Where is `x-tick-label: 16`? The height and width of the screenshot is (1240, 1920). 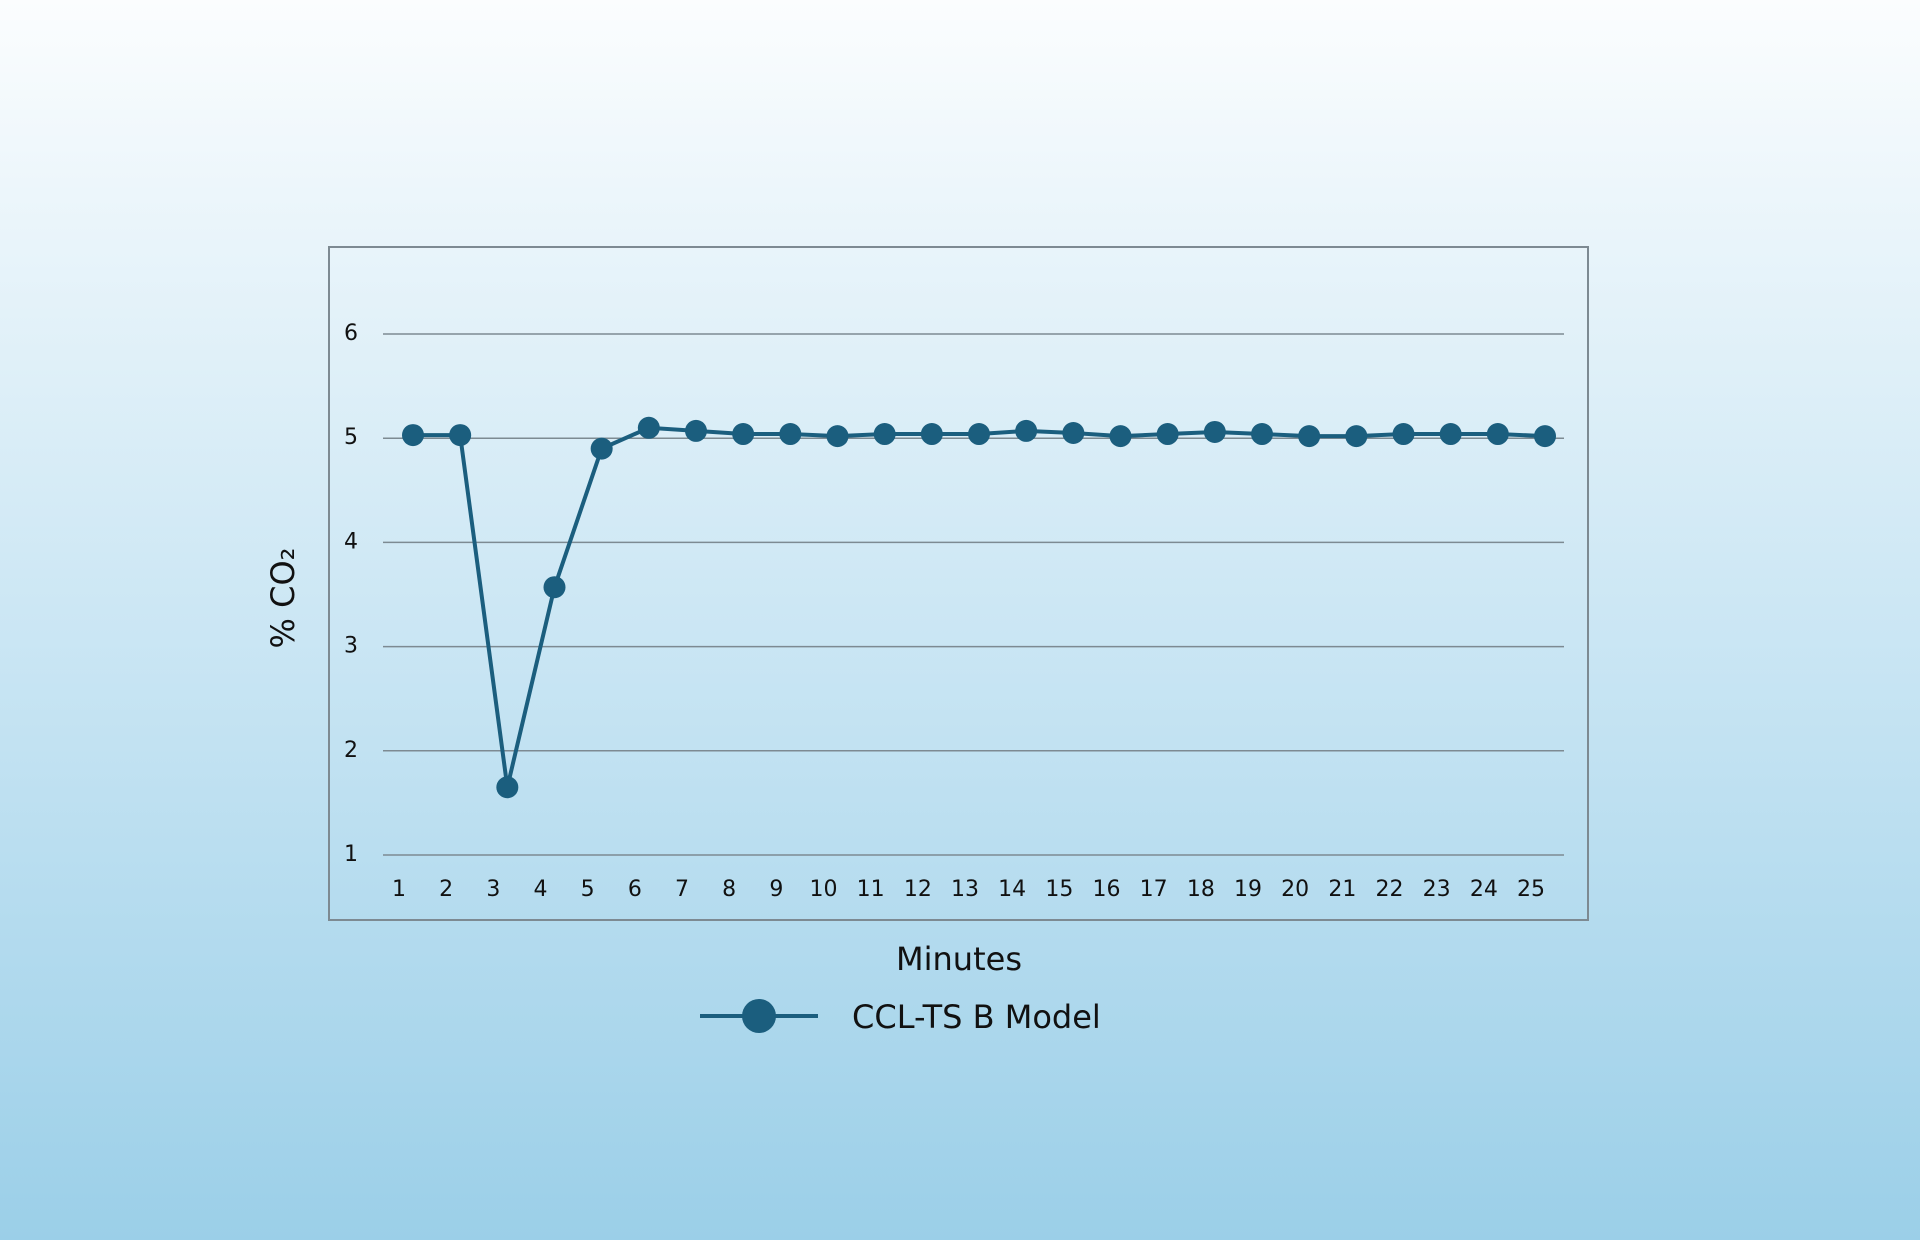 x-tick-label: 16 is located at coordinates (1107, 889).